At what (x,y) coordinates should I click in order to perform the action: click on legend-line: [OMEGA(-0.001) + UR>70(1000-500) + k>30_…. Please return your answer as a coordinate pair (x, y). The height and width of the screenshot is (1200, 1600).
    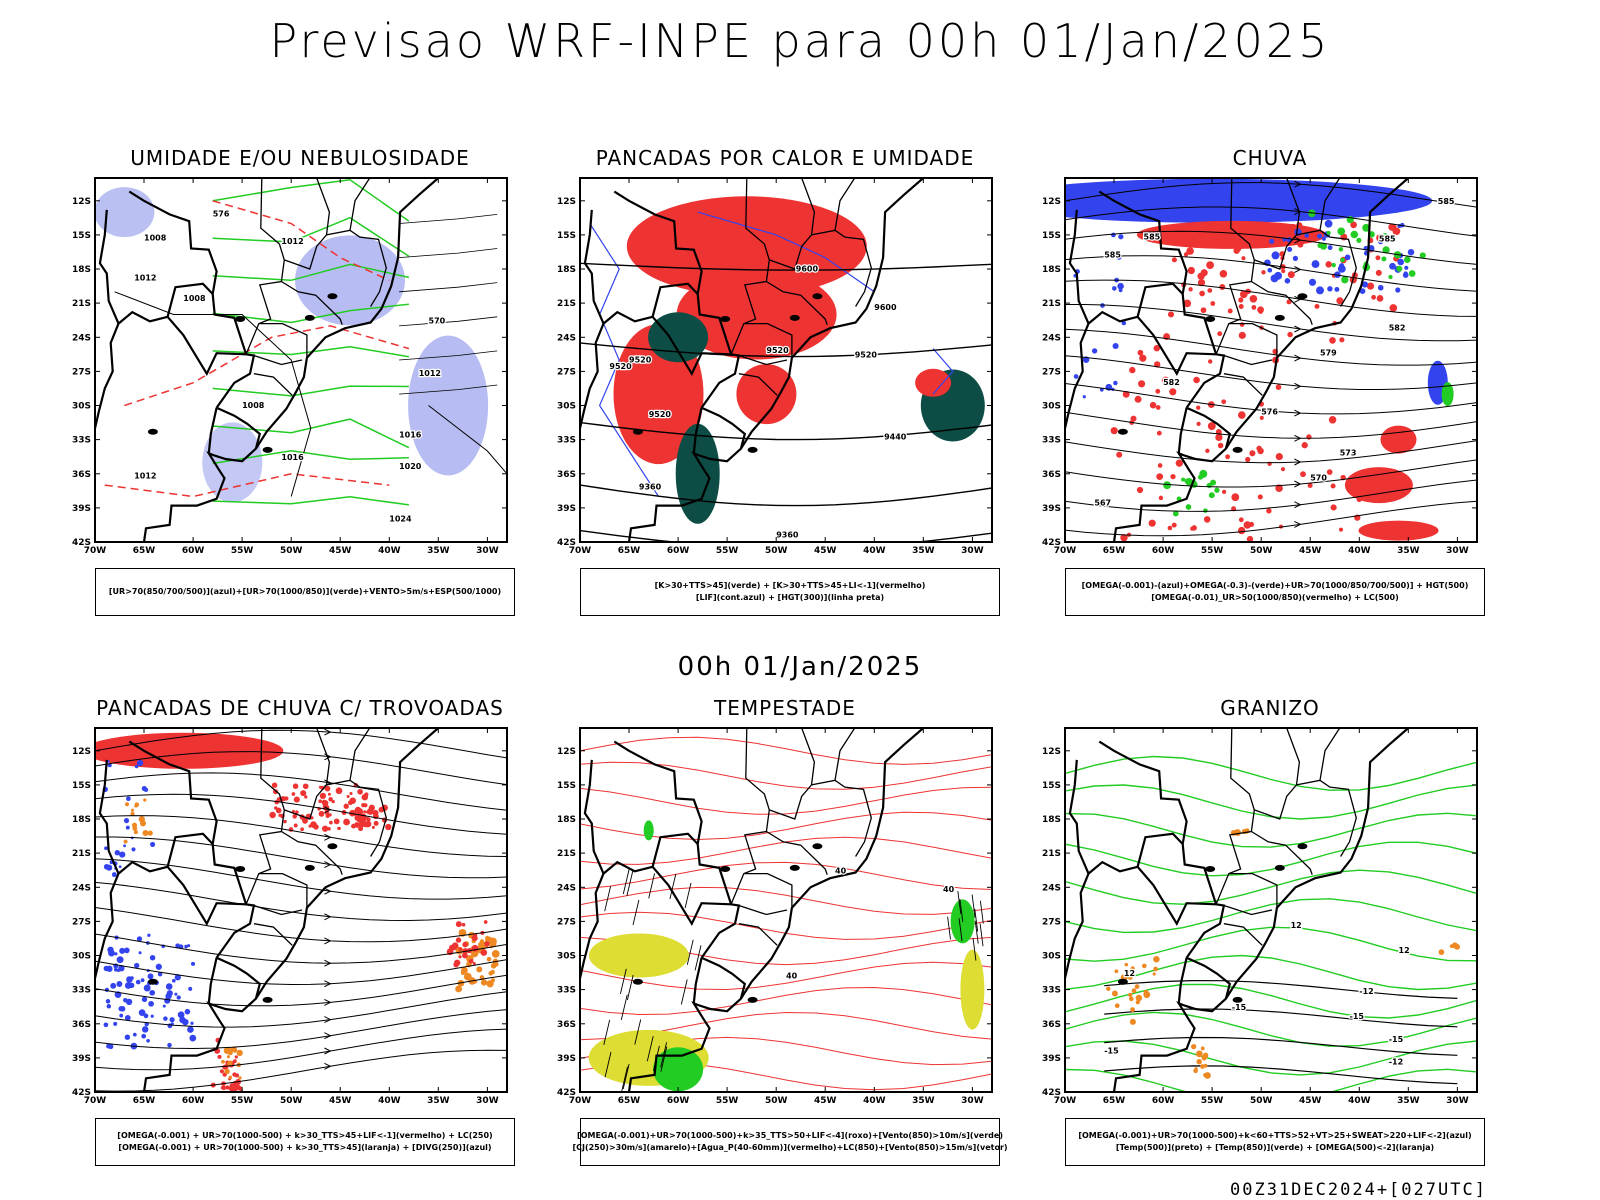
    Looking at the image, I should click on (305, 1147).